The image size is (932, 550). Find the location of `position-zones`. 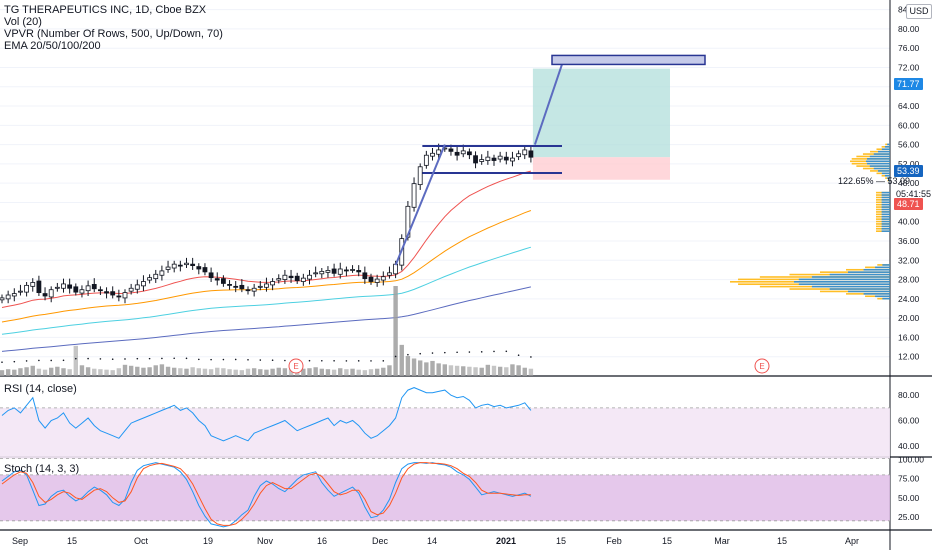

position-zones is located at coordinates (601, 124).